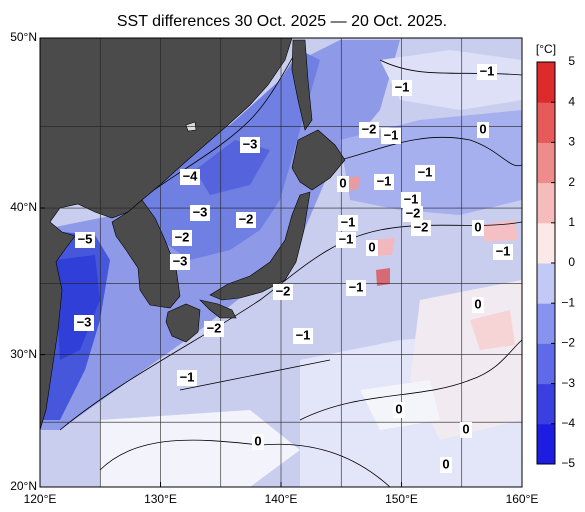 The height and width of the screenshot is (512, 585). What do you see at coordinates (571, 262) in the screenshot?
I see `colorbar-tick-label: 0` at bounding box center [571, 262].